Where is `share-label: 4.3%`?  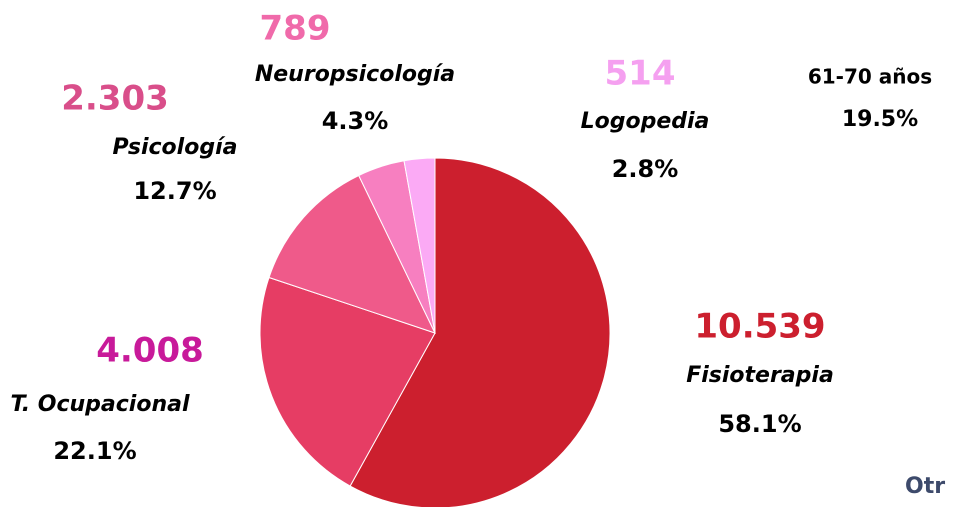
share-label: 4.3% is located at coordinates (355, 121).